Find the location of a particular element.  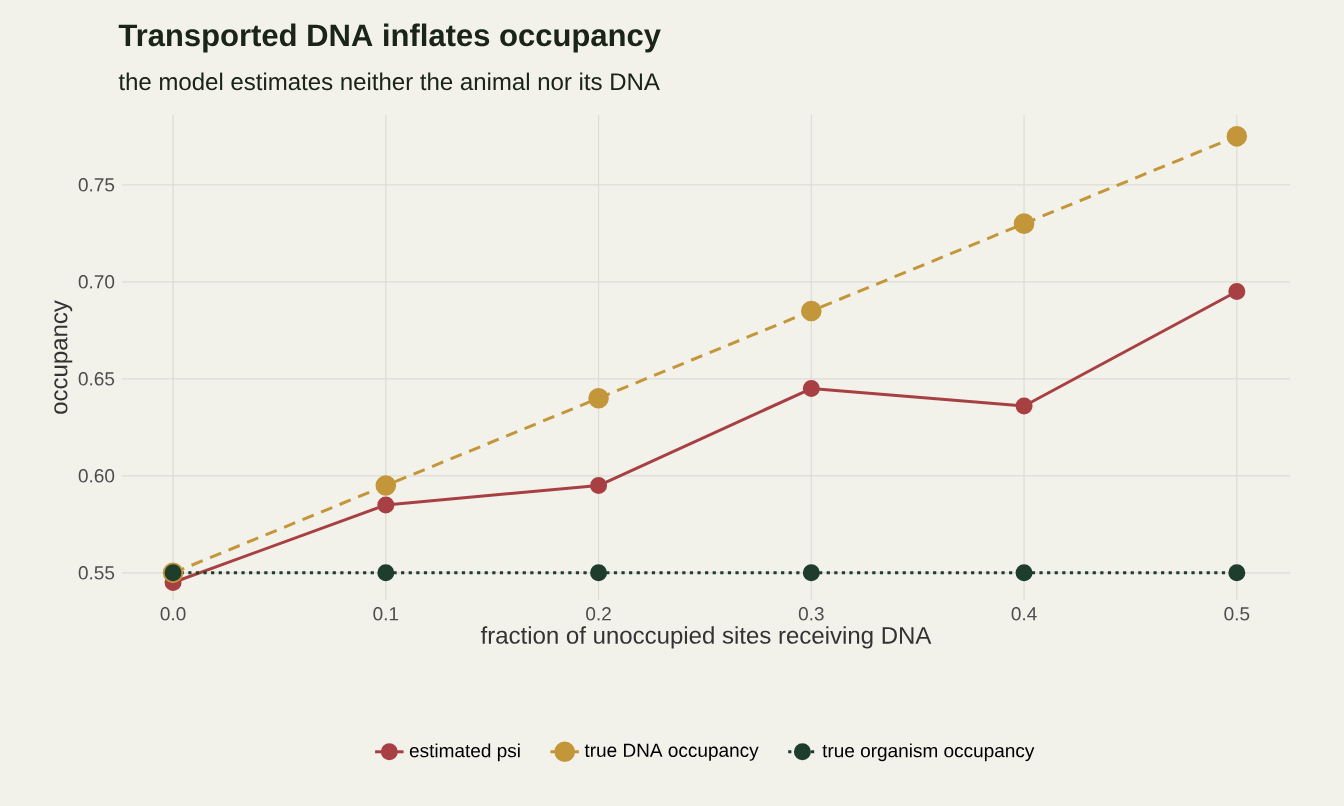

x-tick-label: 0.1 is located at coordinates (386, 614).